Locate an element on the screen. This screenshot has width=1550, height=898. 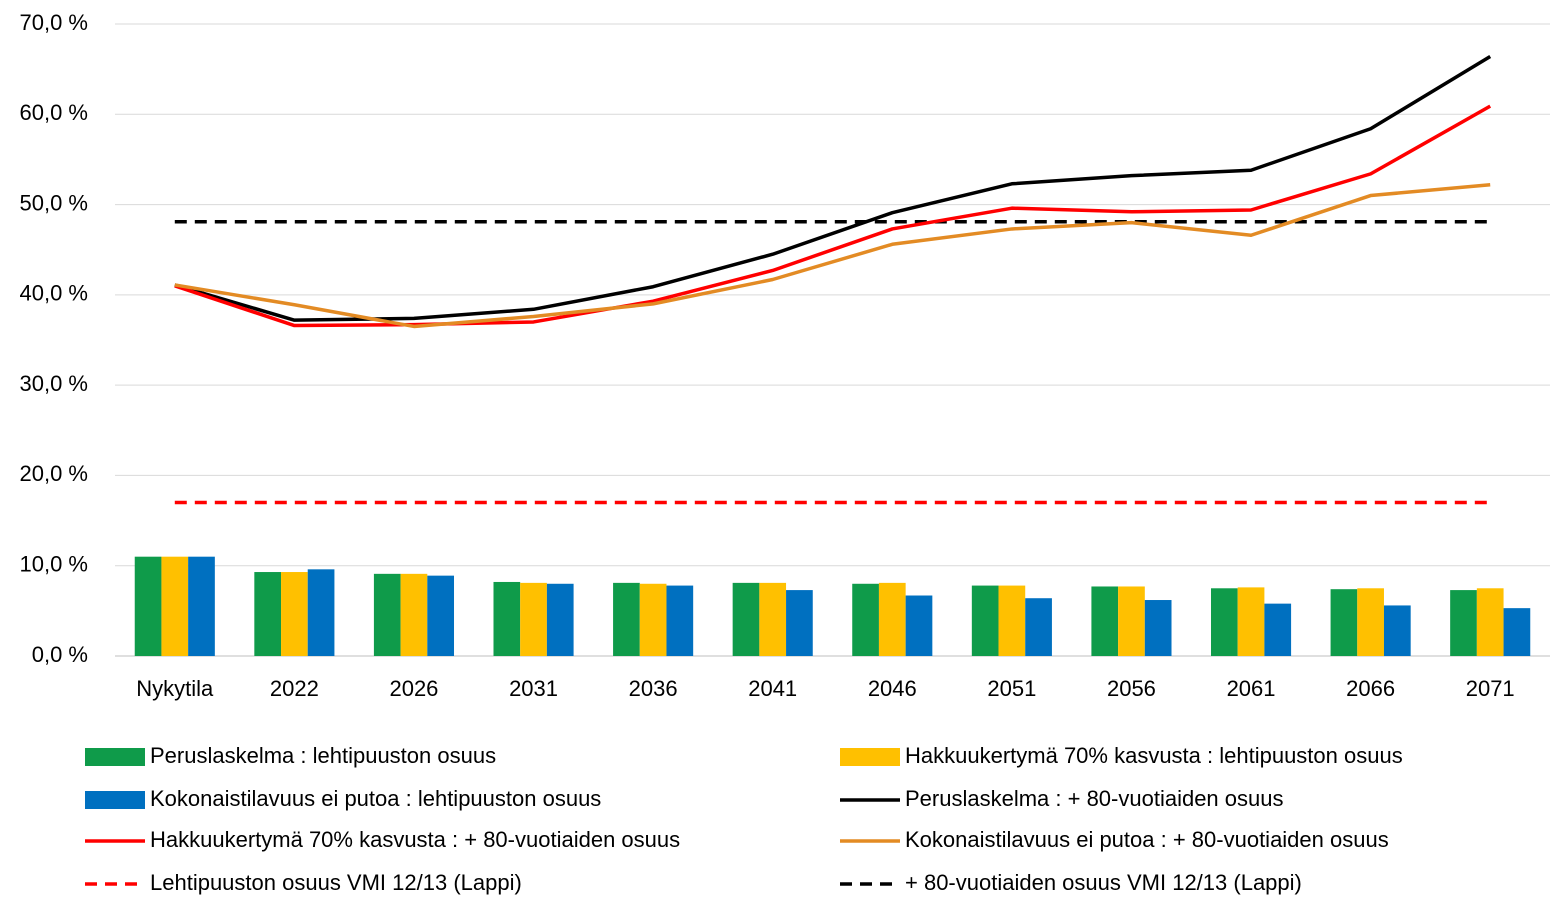
legend-label: Lehtipuuston osuus VMI 12/13 (Lappi) is located at coordinates (336, 882).